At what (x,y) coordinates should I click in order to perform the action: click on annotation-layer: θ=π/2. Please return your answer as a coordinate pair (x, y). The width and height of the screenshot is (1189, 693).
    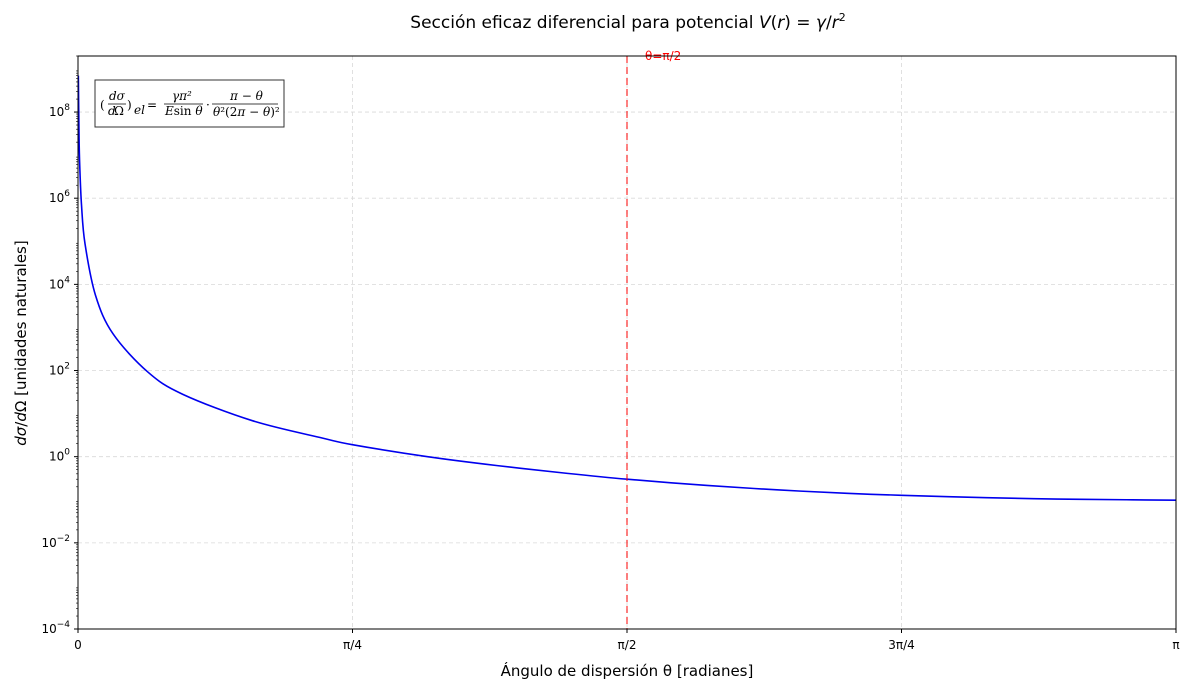
    Looking at the image, I should click on (653, 339).